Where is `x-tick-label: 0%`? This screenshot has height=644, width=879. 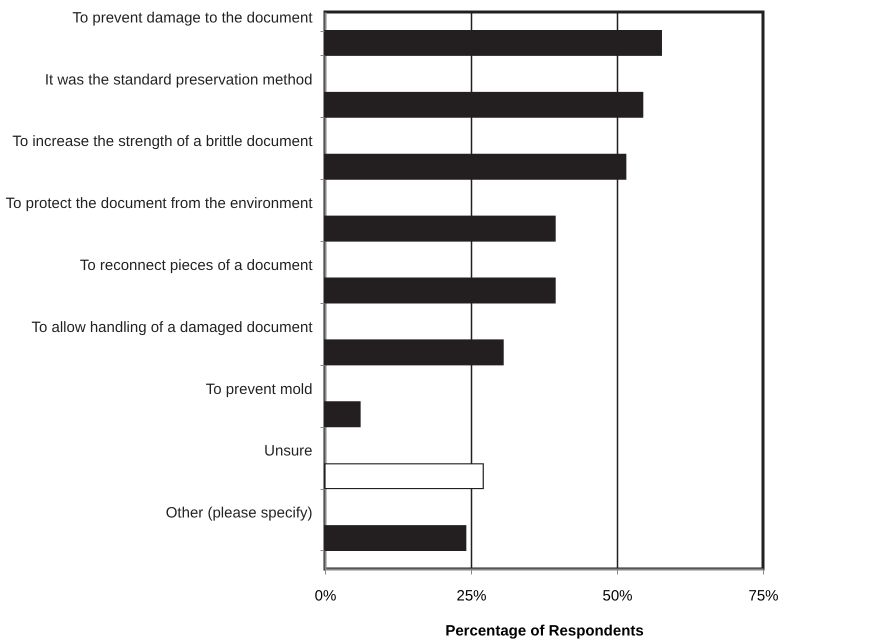 x-tick-label: 0% is located at coordinates (325, 596).